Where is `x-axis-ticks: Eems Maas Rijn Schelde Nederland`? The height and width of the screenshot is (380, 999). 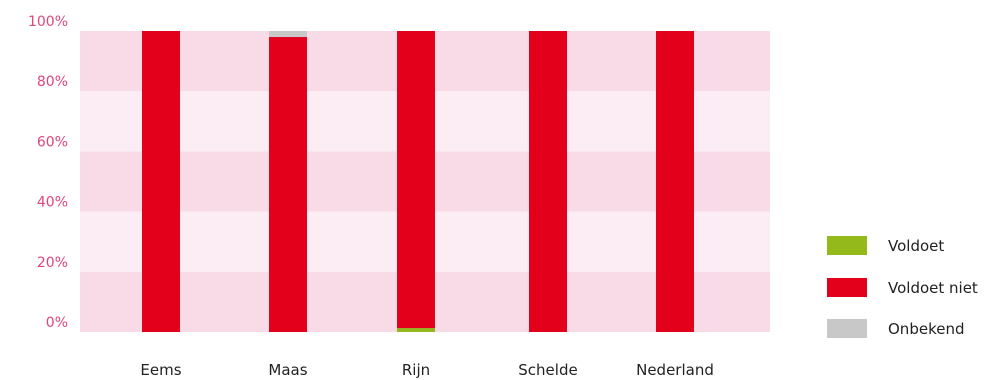 x-axis-ticks: Eems Maas Rijn Schelde Nederland is located at coordinates (426, 370).